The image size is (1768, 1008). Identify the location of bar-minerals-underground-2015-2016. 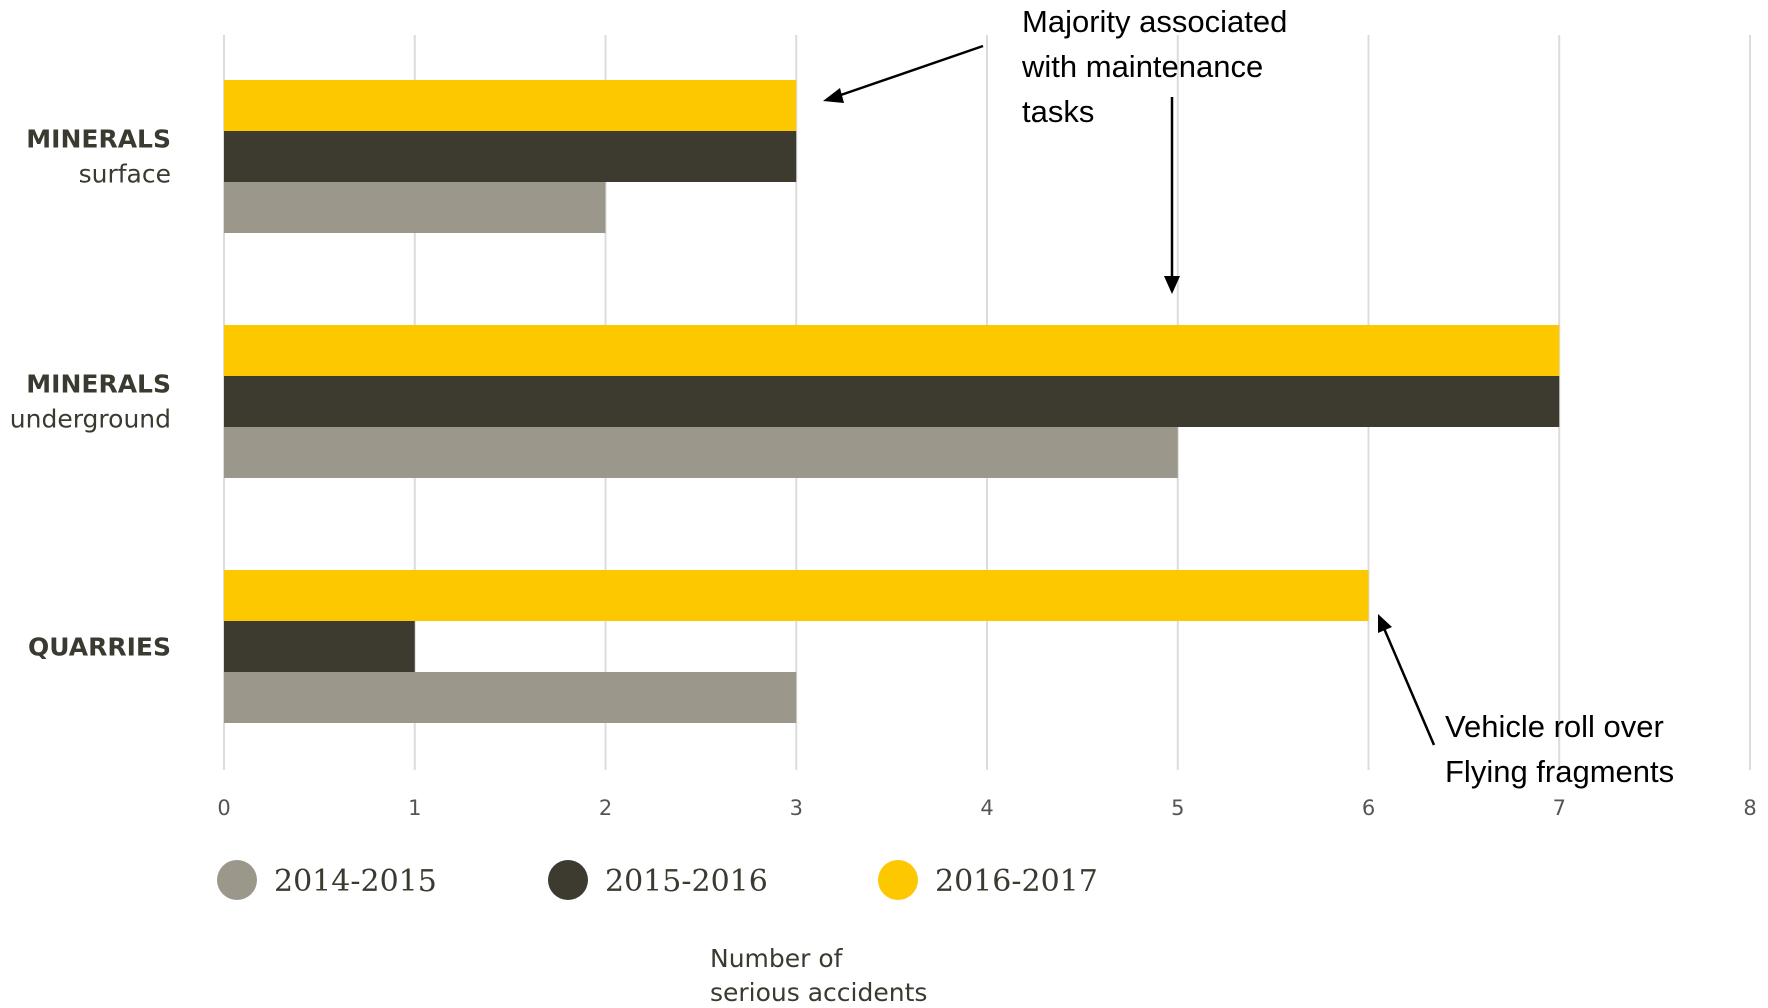
(892, 401).